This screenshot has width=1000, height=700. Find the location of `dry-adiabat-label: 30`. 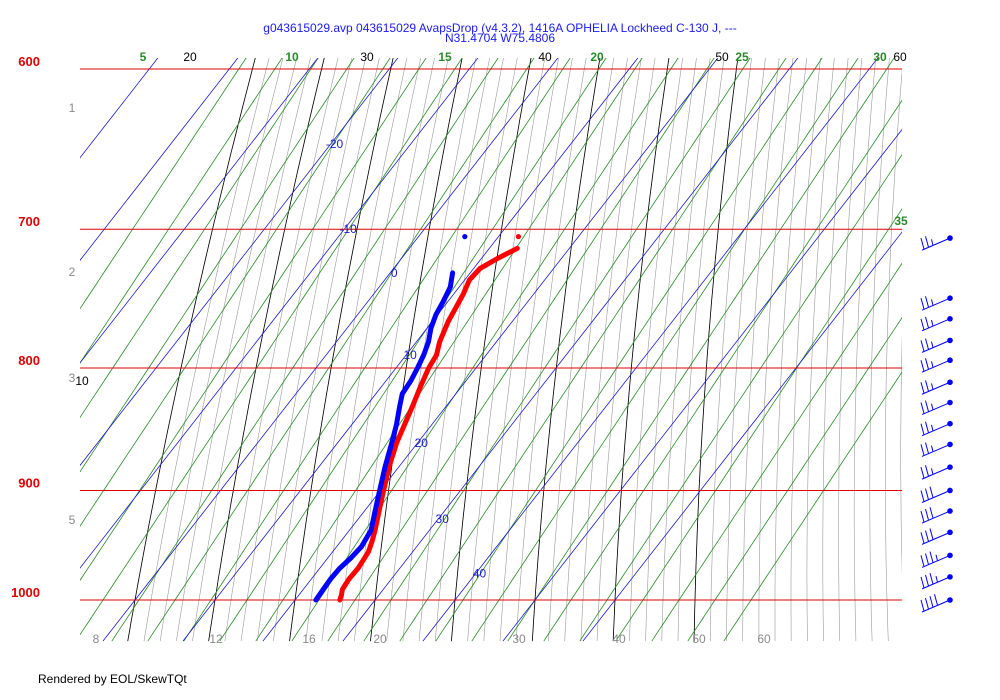

dry-adiabat-label: 30 is located at coordinates (367, 57).